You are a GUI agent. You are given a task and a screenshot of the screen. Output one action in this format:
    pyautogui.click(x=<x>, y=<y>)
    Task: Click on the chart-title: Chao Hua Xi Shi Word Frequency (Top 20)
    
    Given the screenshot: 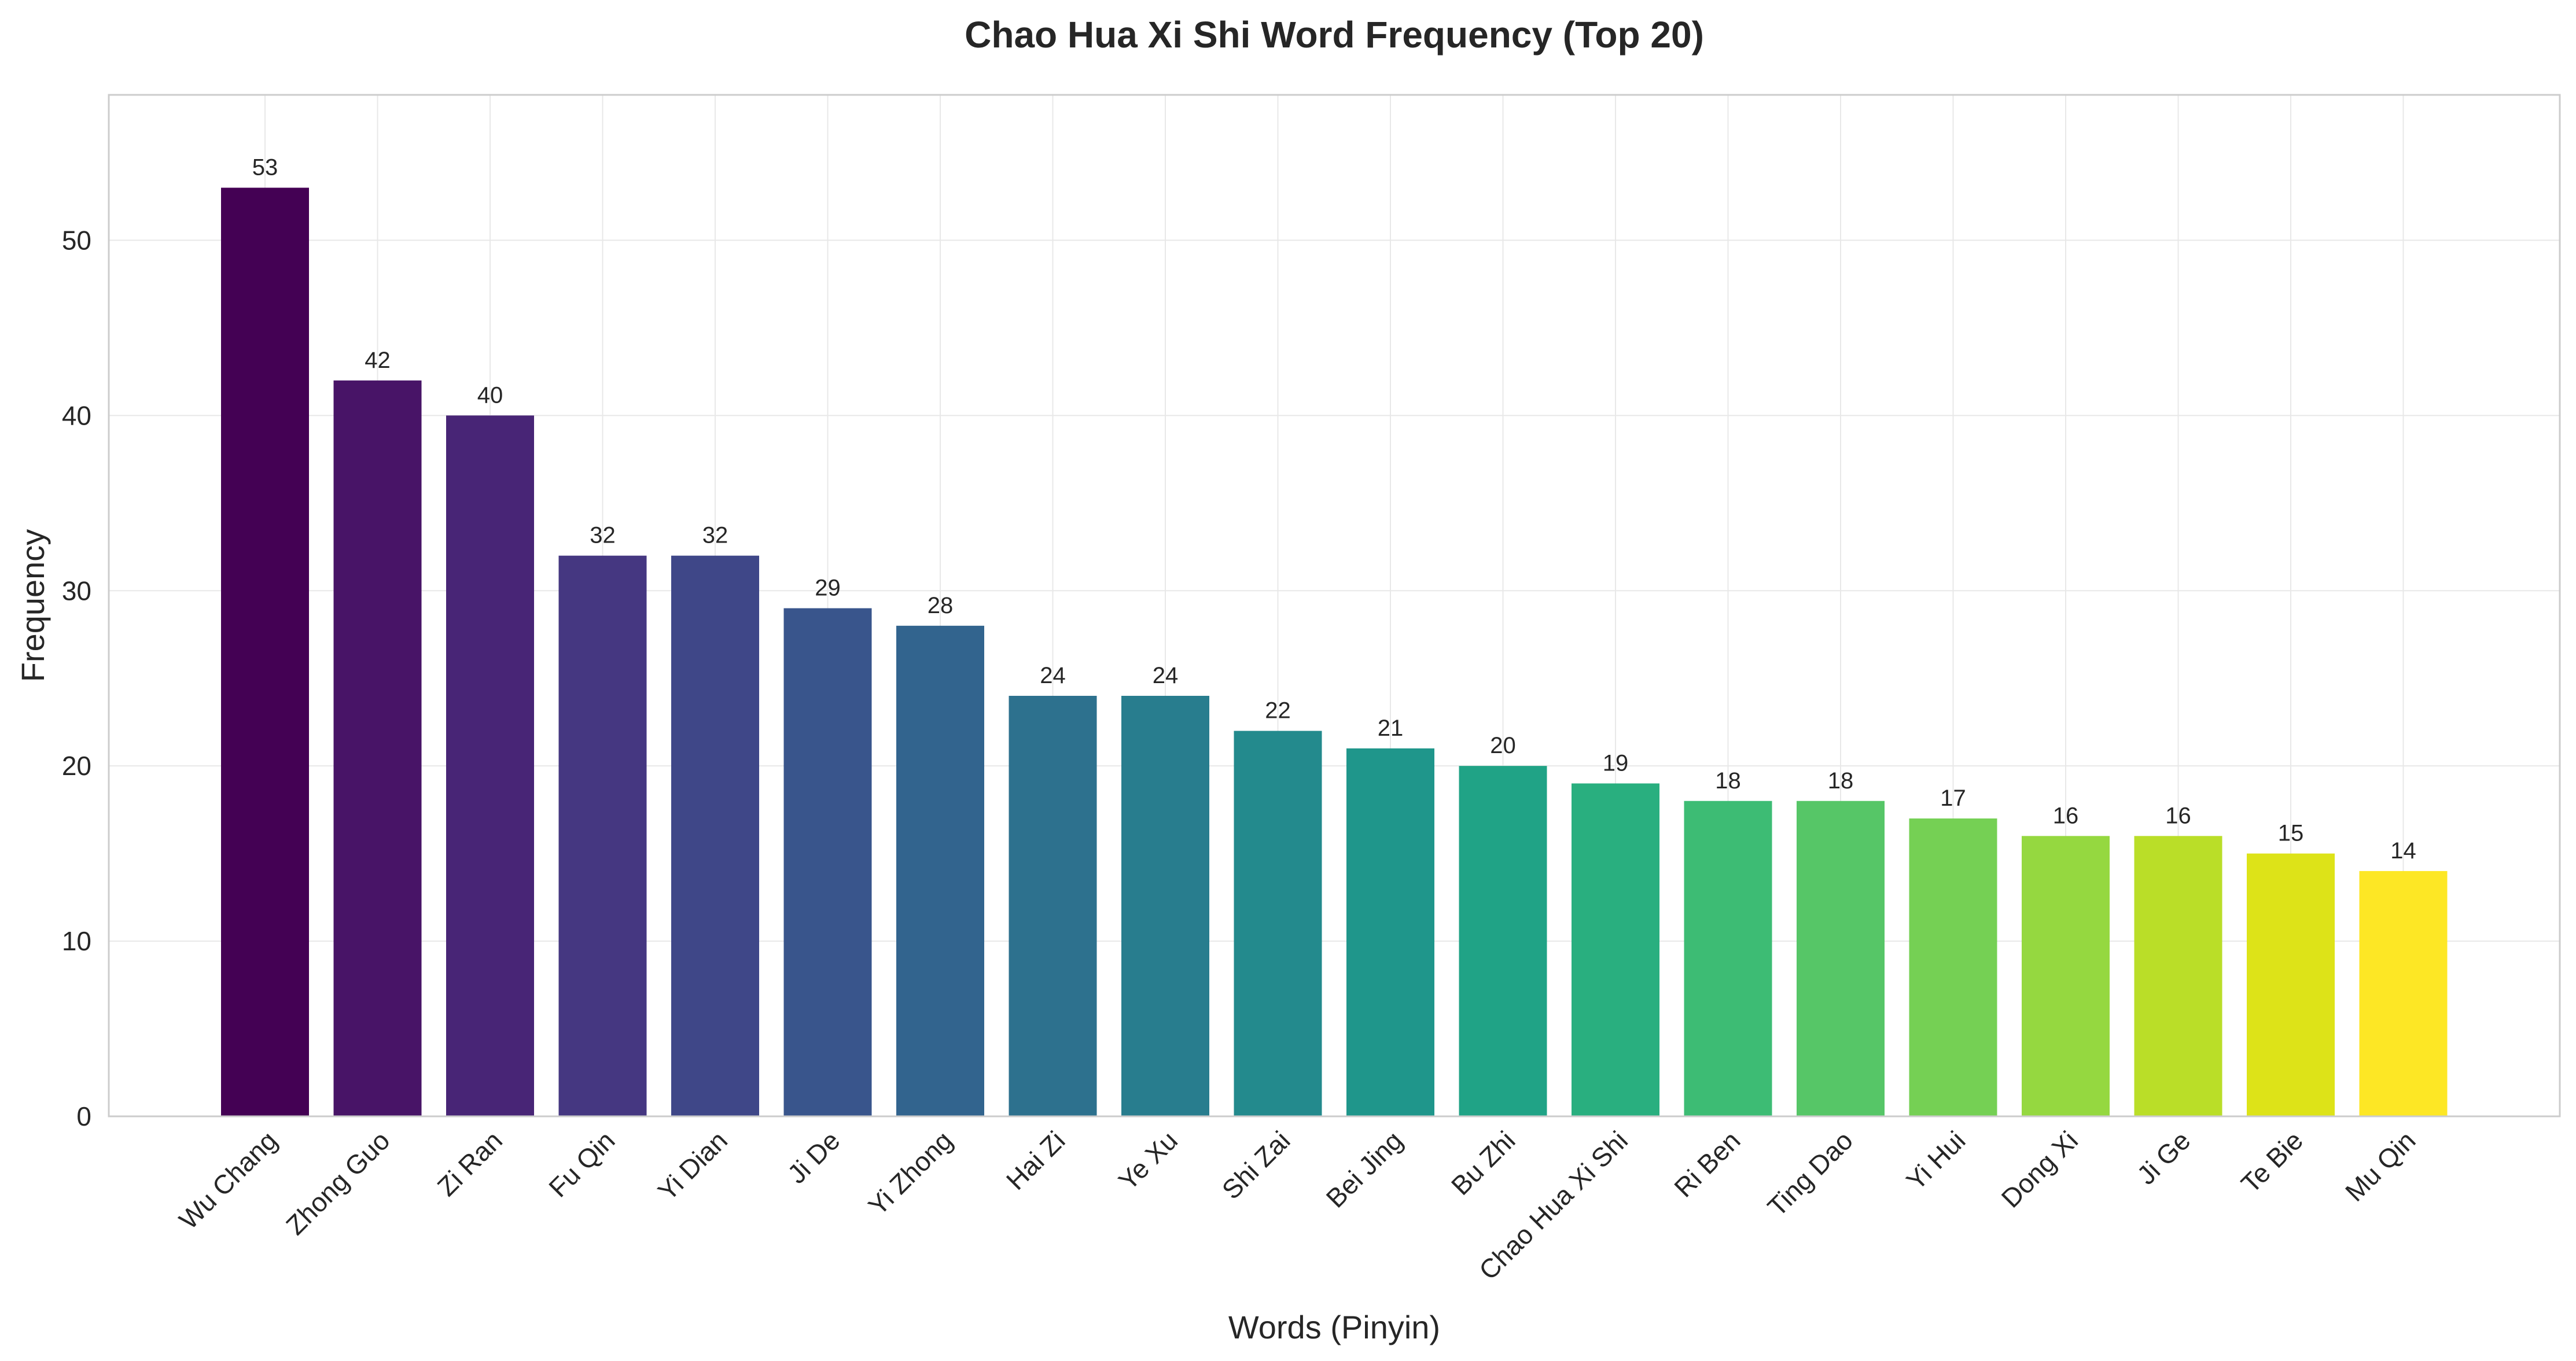 What is the action you would take?
    pyautogui.click(x=1334, y=35)
    